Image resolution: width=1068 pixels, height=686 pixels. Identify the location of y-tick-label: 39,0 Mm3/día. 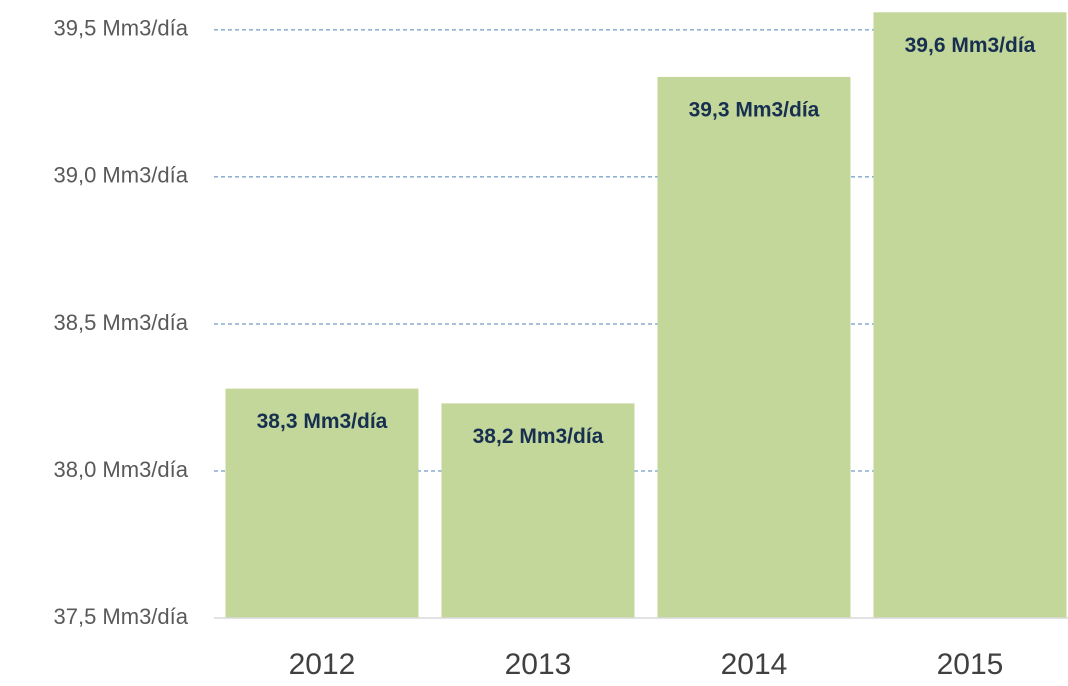
(120, 175).